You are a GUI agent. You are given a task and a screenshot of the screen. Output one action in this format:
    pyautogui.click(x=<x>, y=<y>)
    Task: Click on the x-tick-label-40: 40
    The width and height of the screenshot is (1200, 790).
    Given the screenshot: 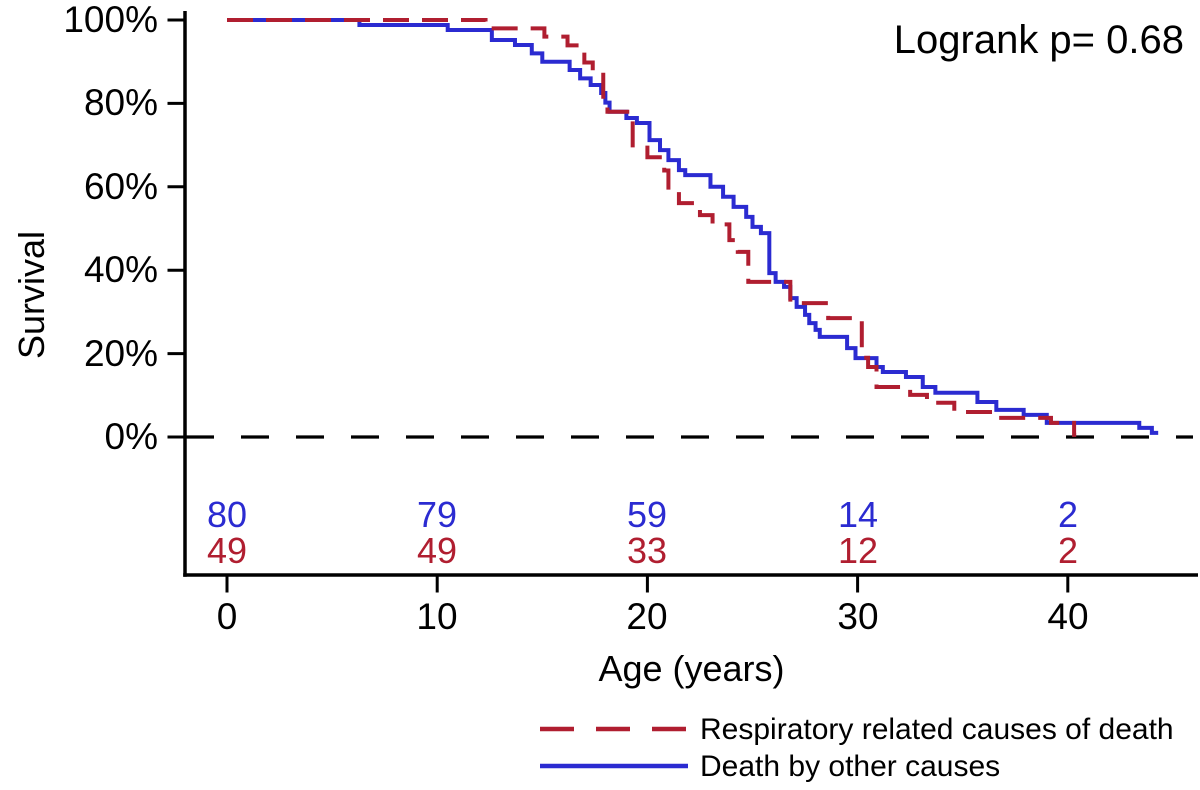 What is the action you would take?
    pyautogui.click(x=1068, y=616)
    